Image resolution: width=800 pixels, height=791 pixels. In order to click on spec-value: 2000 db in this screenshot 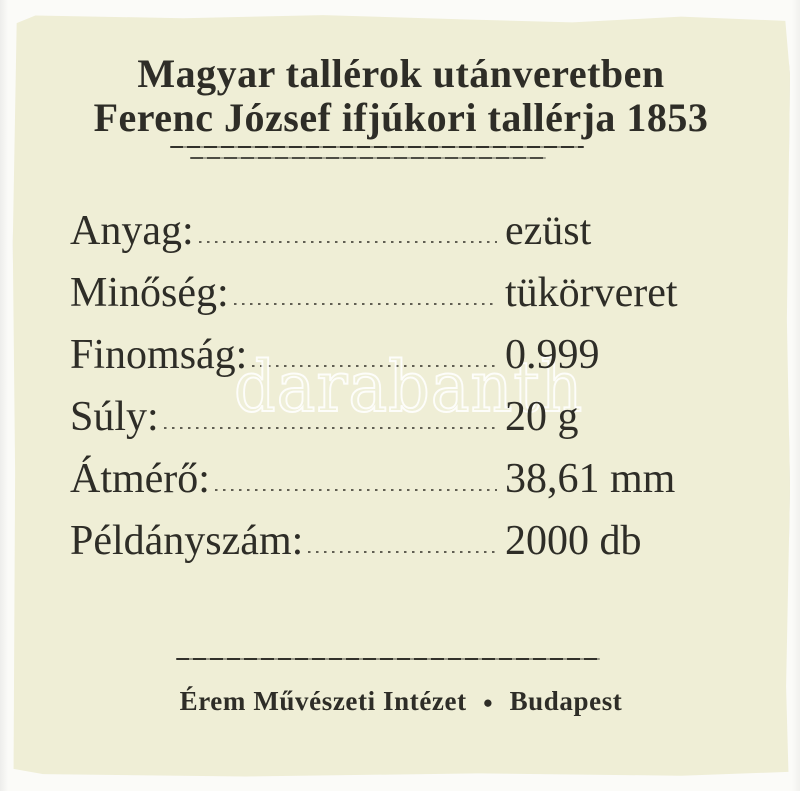, I will do `click(573, 541)`.